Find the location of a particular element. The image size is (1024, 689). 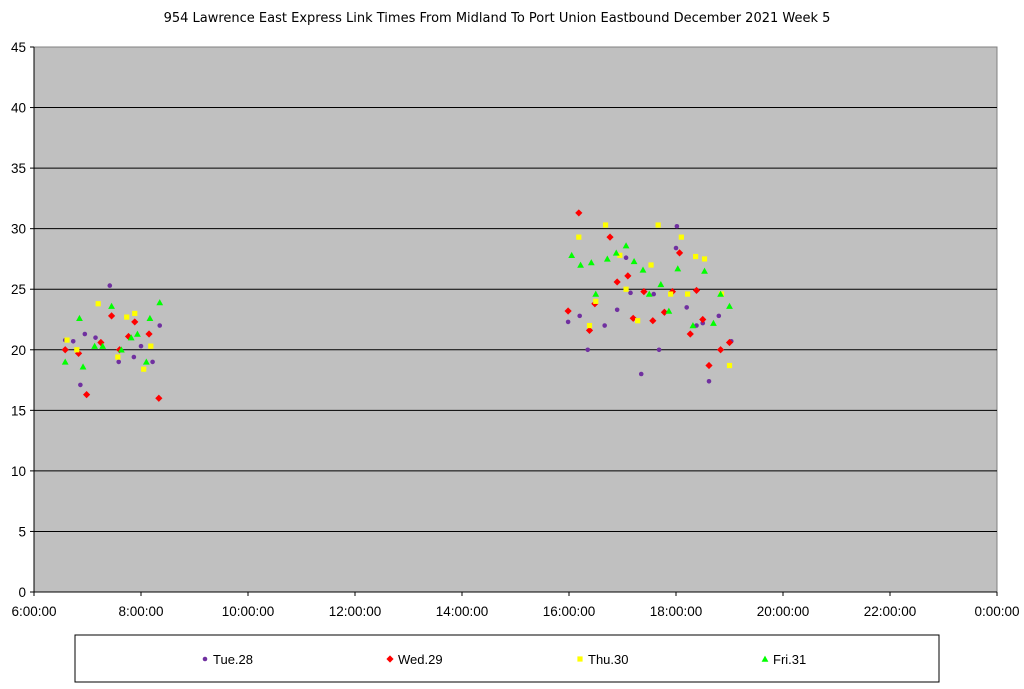

y-tick-label: 10 is located at coordinates (18, 471).